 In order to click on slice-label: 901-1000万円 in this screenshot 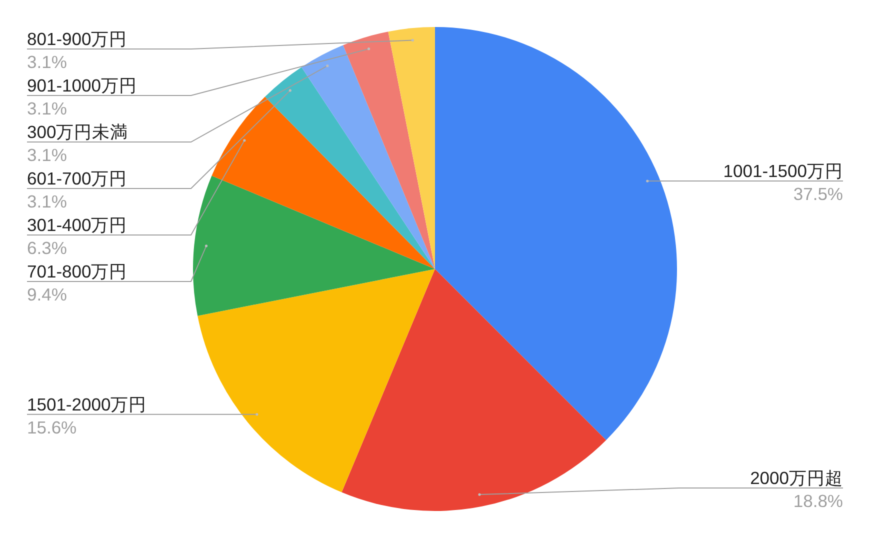, I will do `click(82, 86)`.